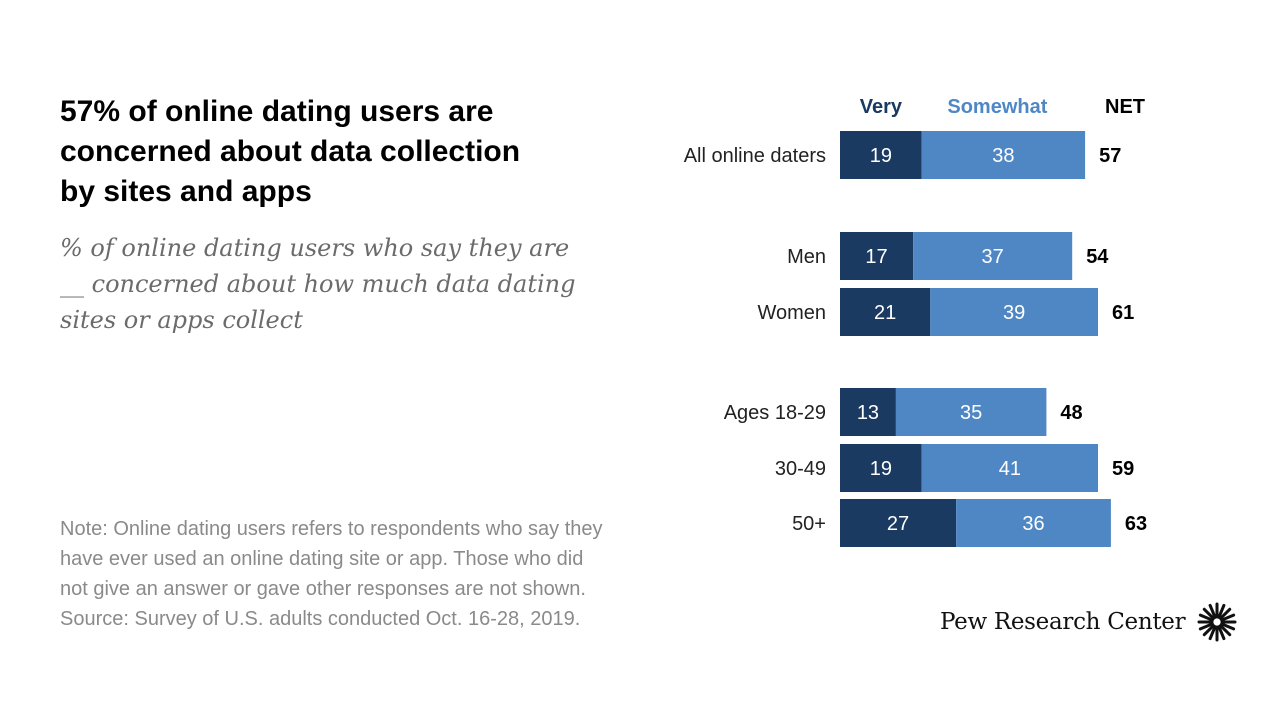 The image size is (1280, 720). What do you see at coordinates (775, 413) in the screenshot?
I see `category-label: Ages 18-29` at bounding box center [775, 413].